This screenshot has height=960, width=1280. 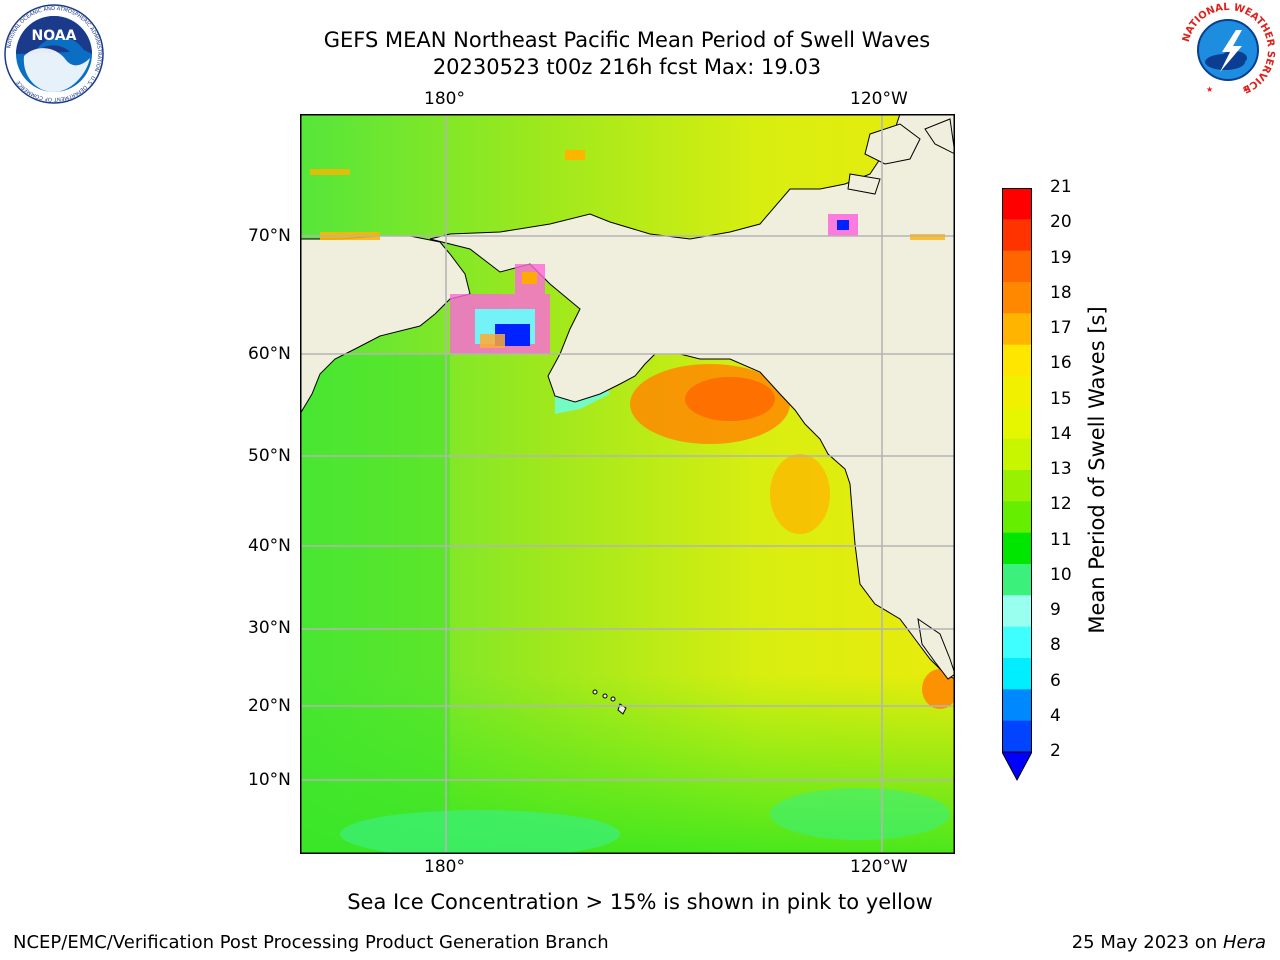 I want to click on nws-logo: NATIONAL WEATHER SERVICE ★ ★, so click(x=1228, y=50).